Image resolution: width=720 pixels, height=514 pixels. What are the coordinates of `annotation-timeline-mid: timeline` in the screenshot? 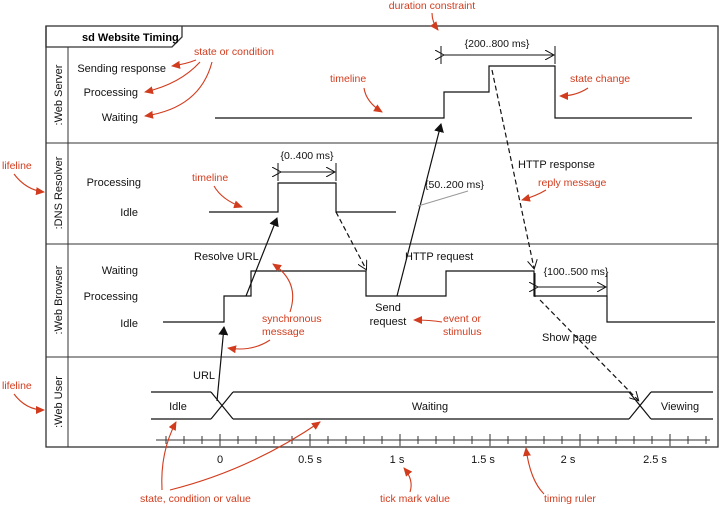 It's located at (210, 178).